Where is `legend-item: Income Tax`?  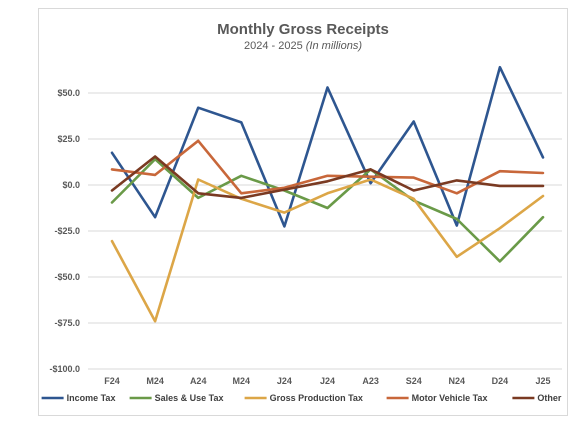 legend-item: Income Tax is located at coordinates (78, 398).